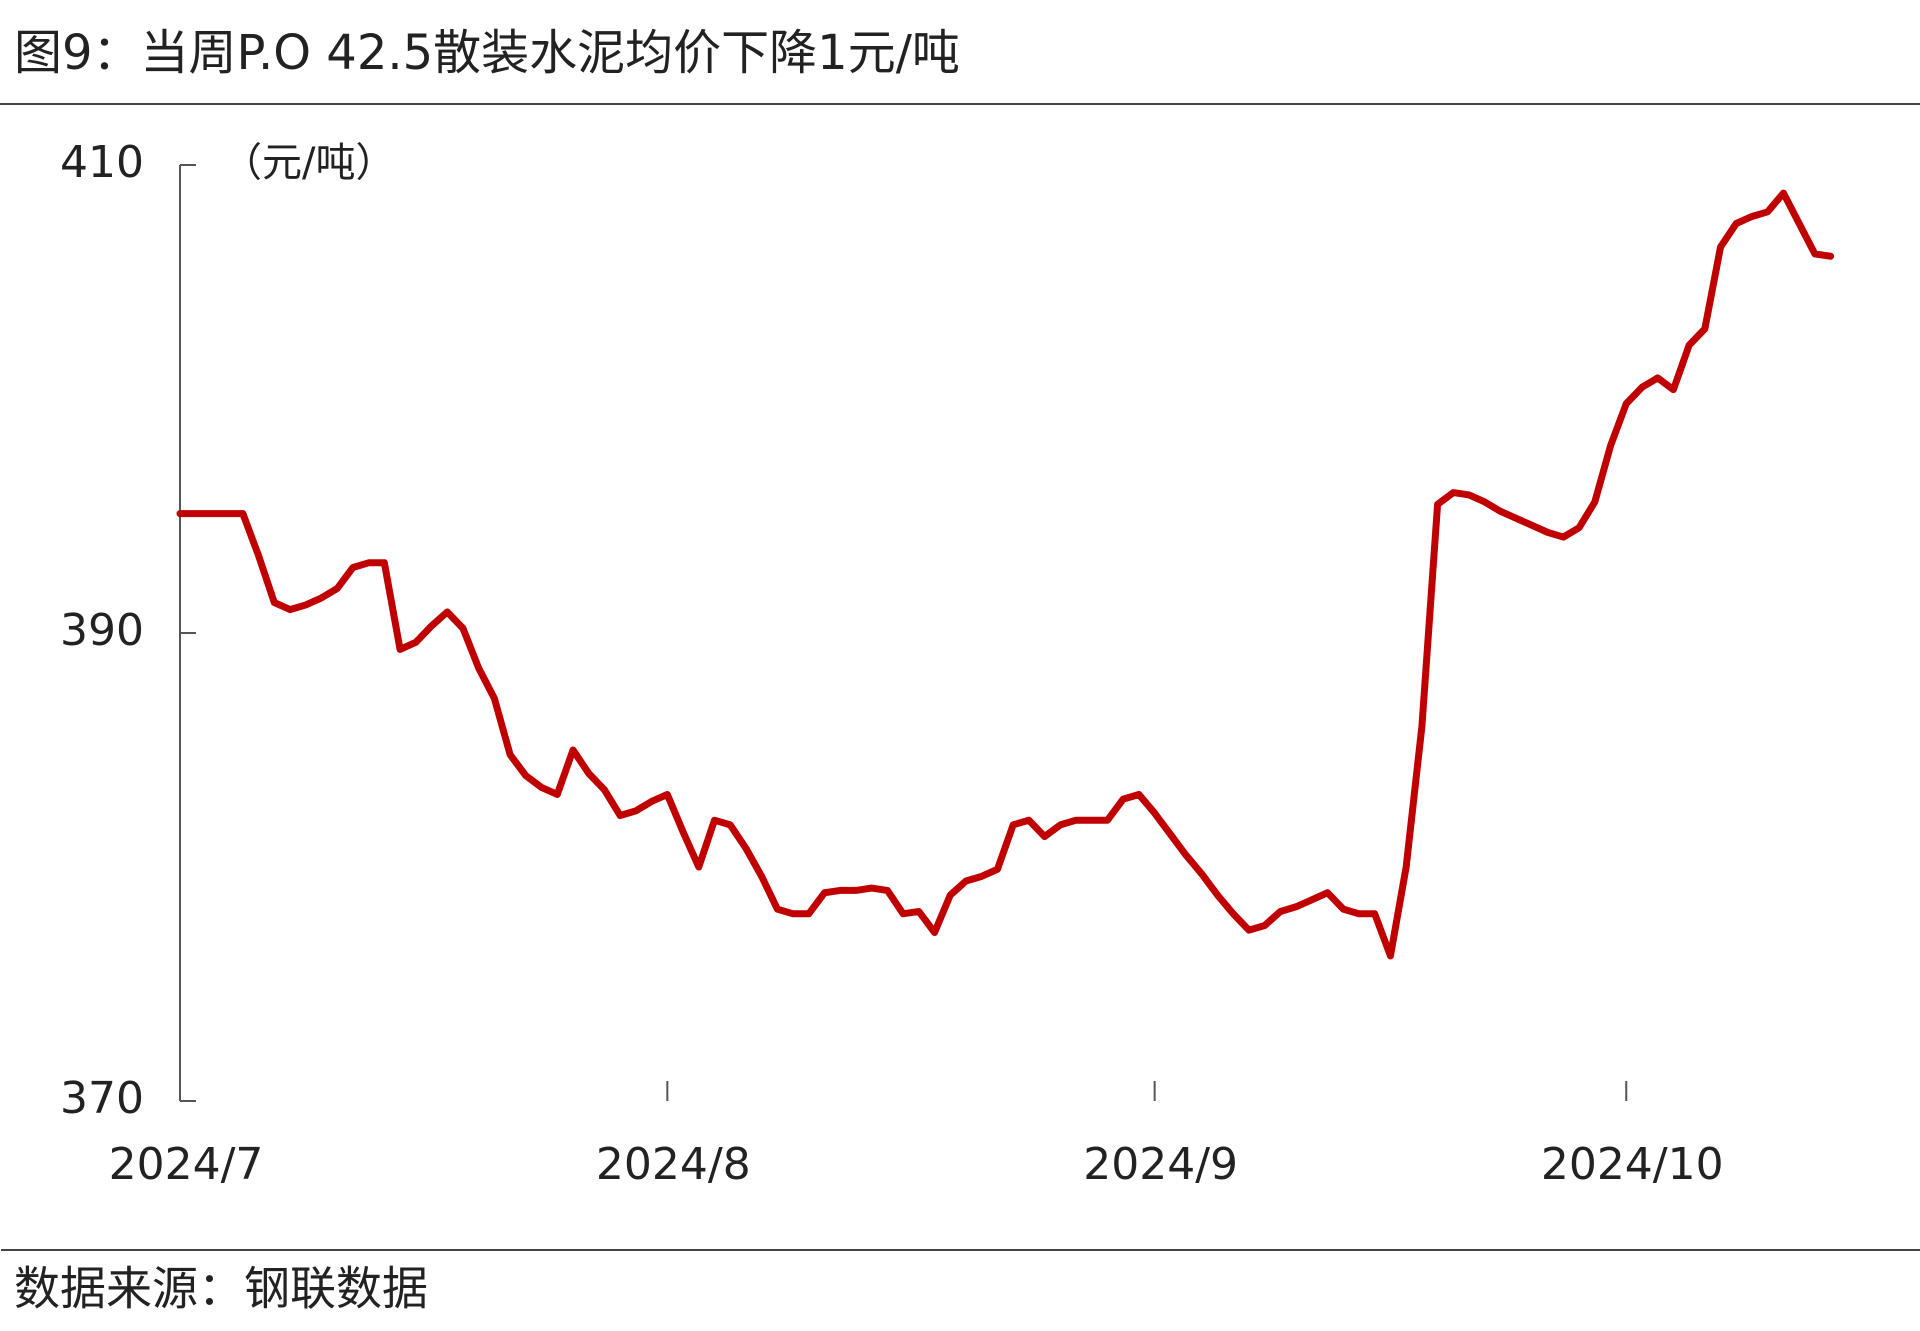  What do you see at coordinates (487, 53) in the screenshot?
I see `chart-title: 图9：当周P.O 42.5散装水泥均价下降1元/吨` at bounding box center [487, 53].